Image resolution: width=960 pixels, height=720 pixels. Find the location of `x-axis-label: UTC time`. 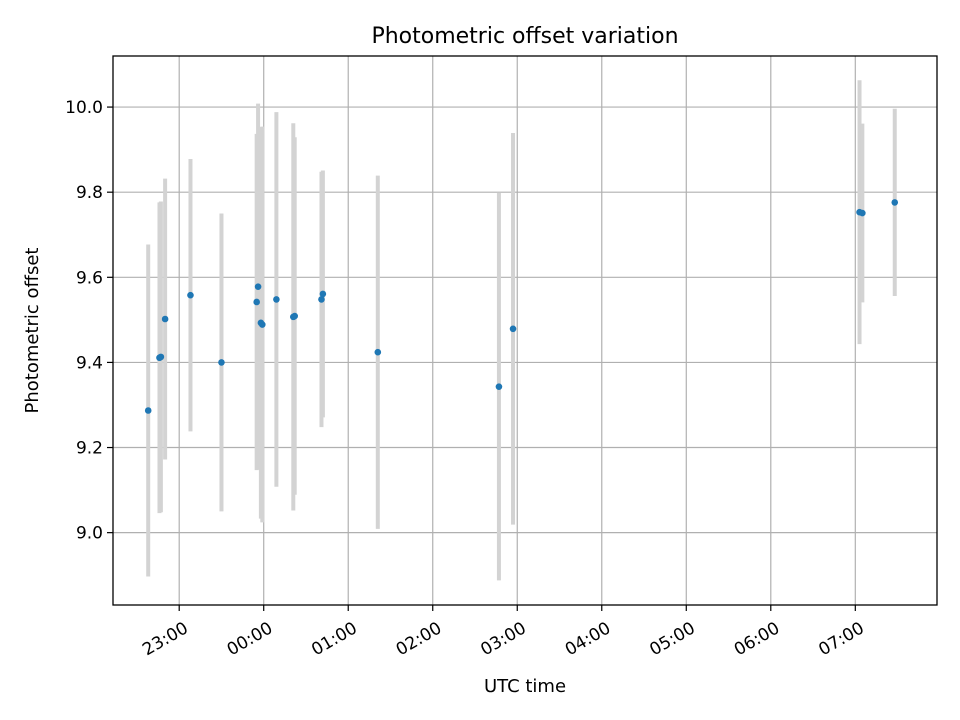

x-axis-label: UTC time is located at coordinates (525, 686).